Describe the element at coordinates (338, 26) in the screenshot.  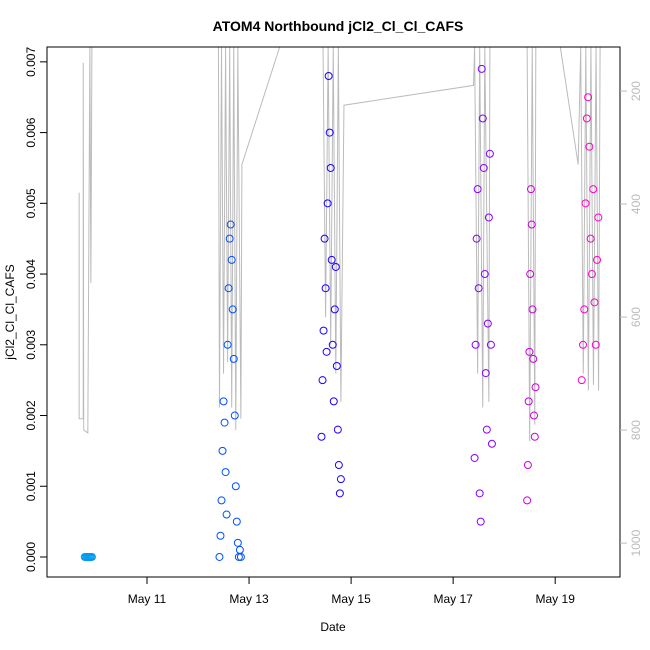
I see `chart-title: ATOM4 Northbound jCl2_Cl_Cl_CAFS` at that location.